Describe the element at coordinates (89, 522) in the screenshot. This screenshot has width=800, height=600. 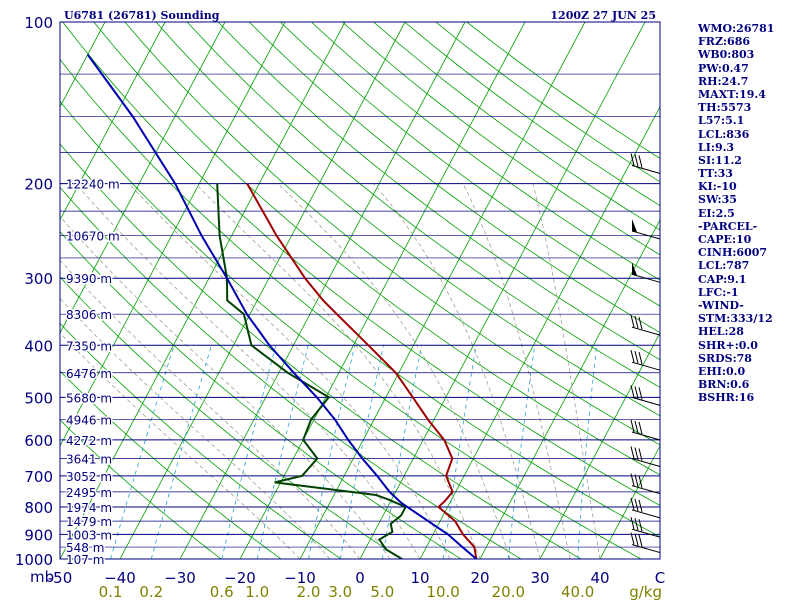
I see `height-label: 1479 m` at that location.